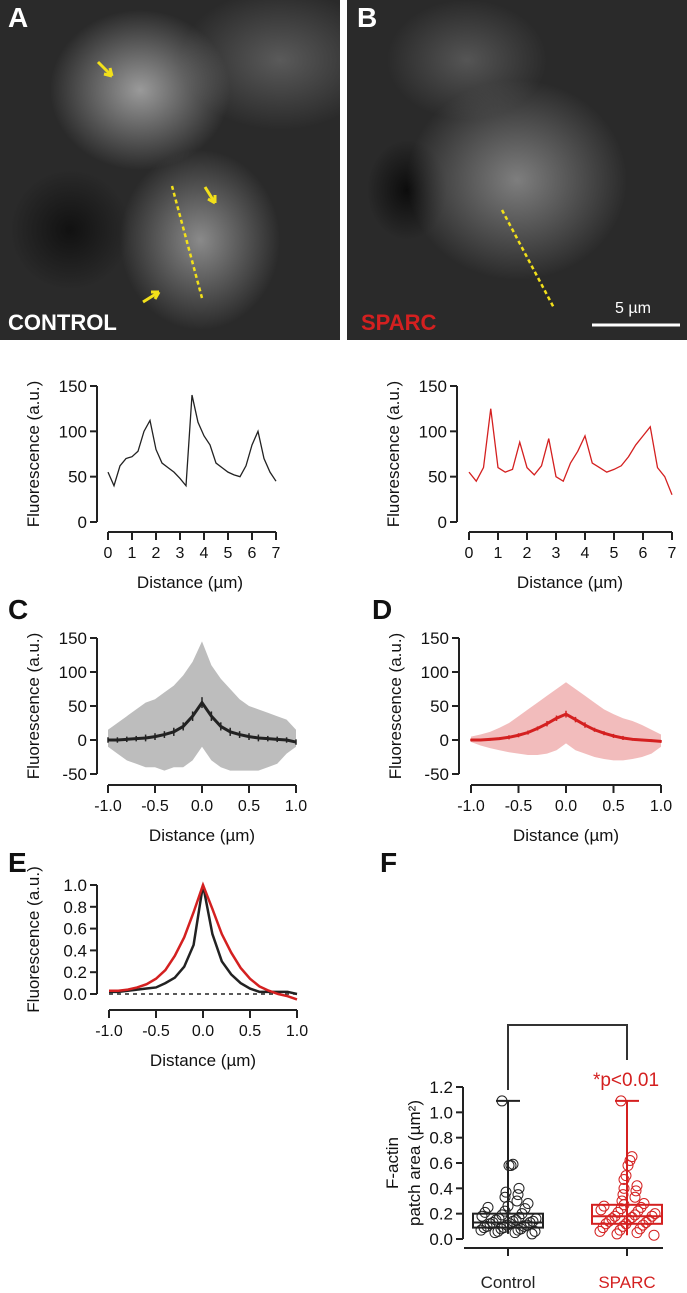  I want to click on y-tick-label: 150, so click(433, 386).